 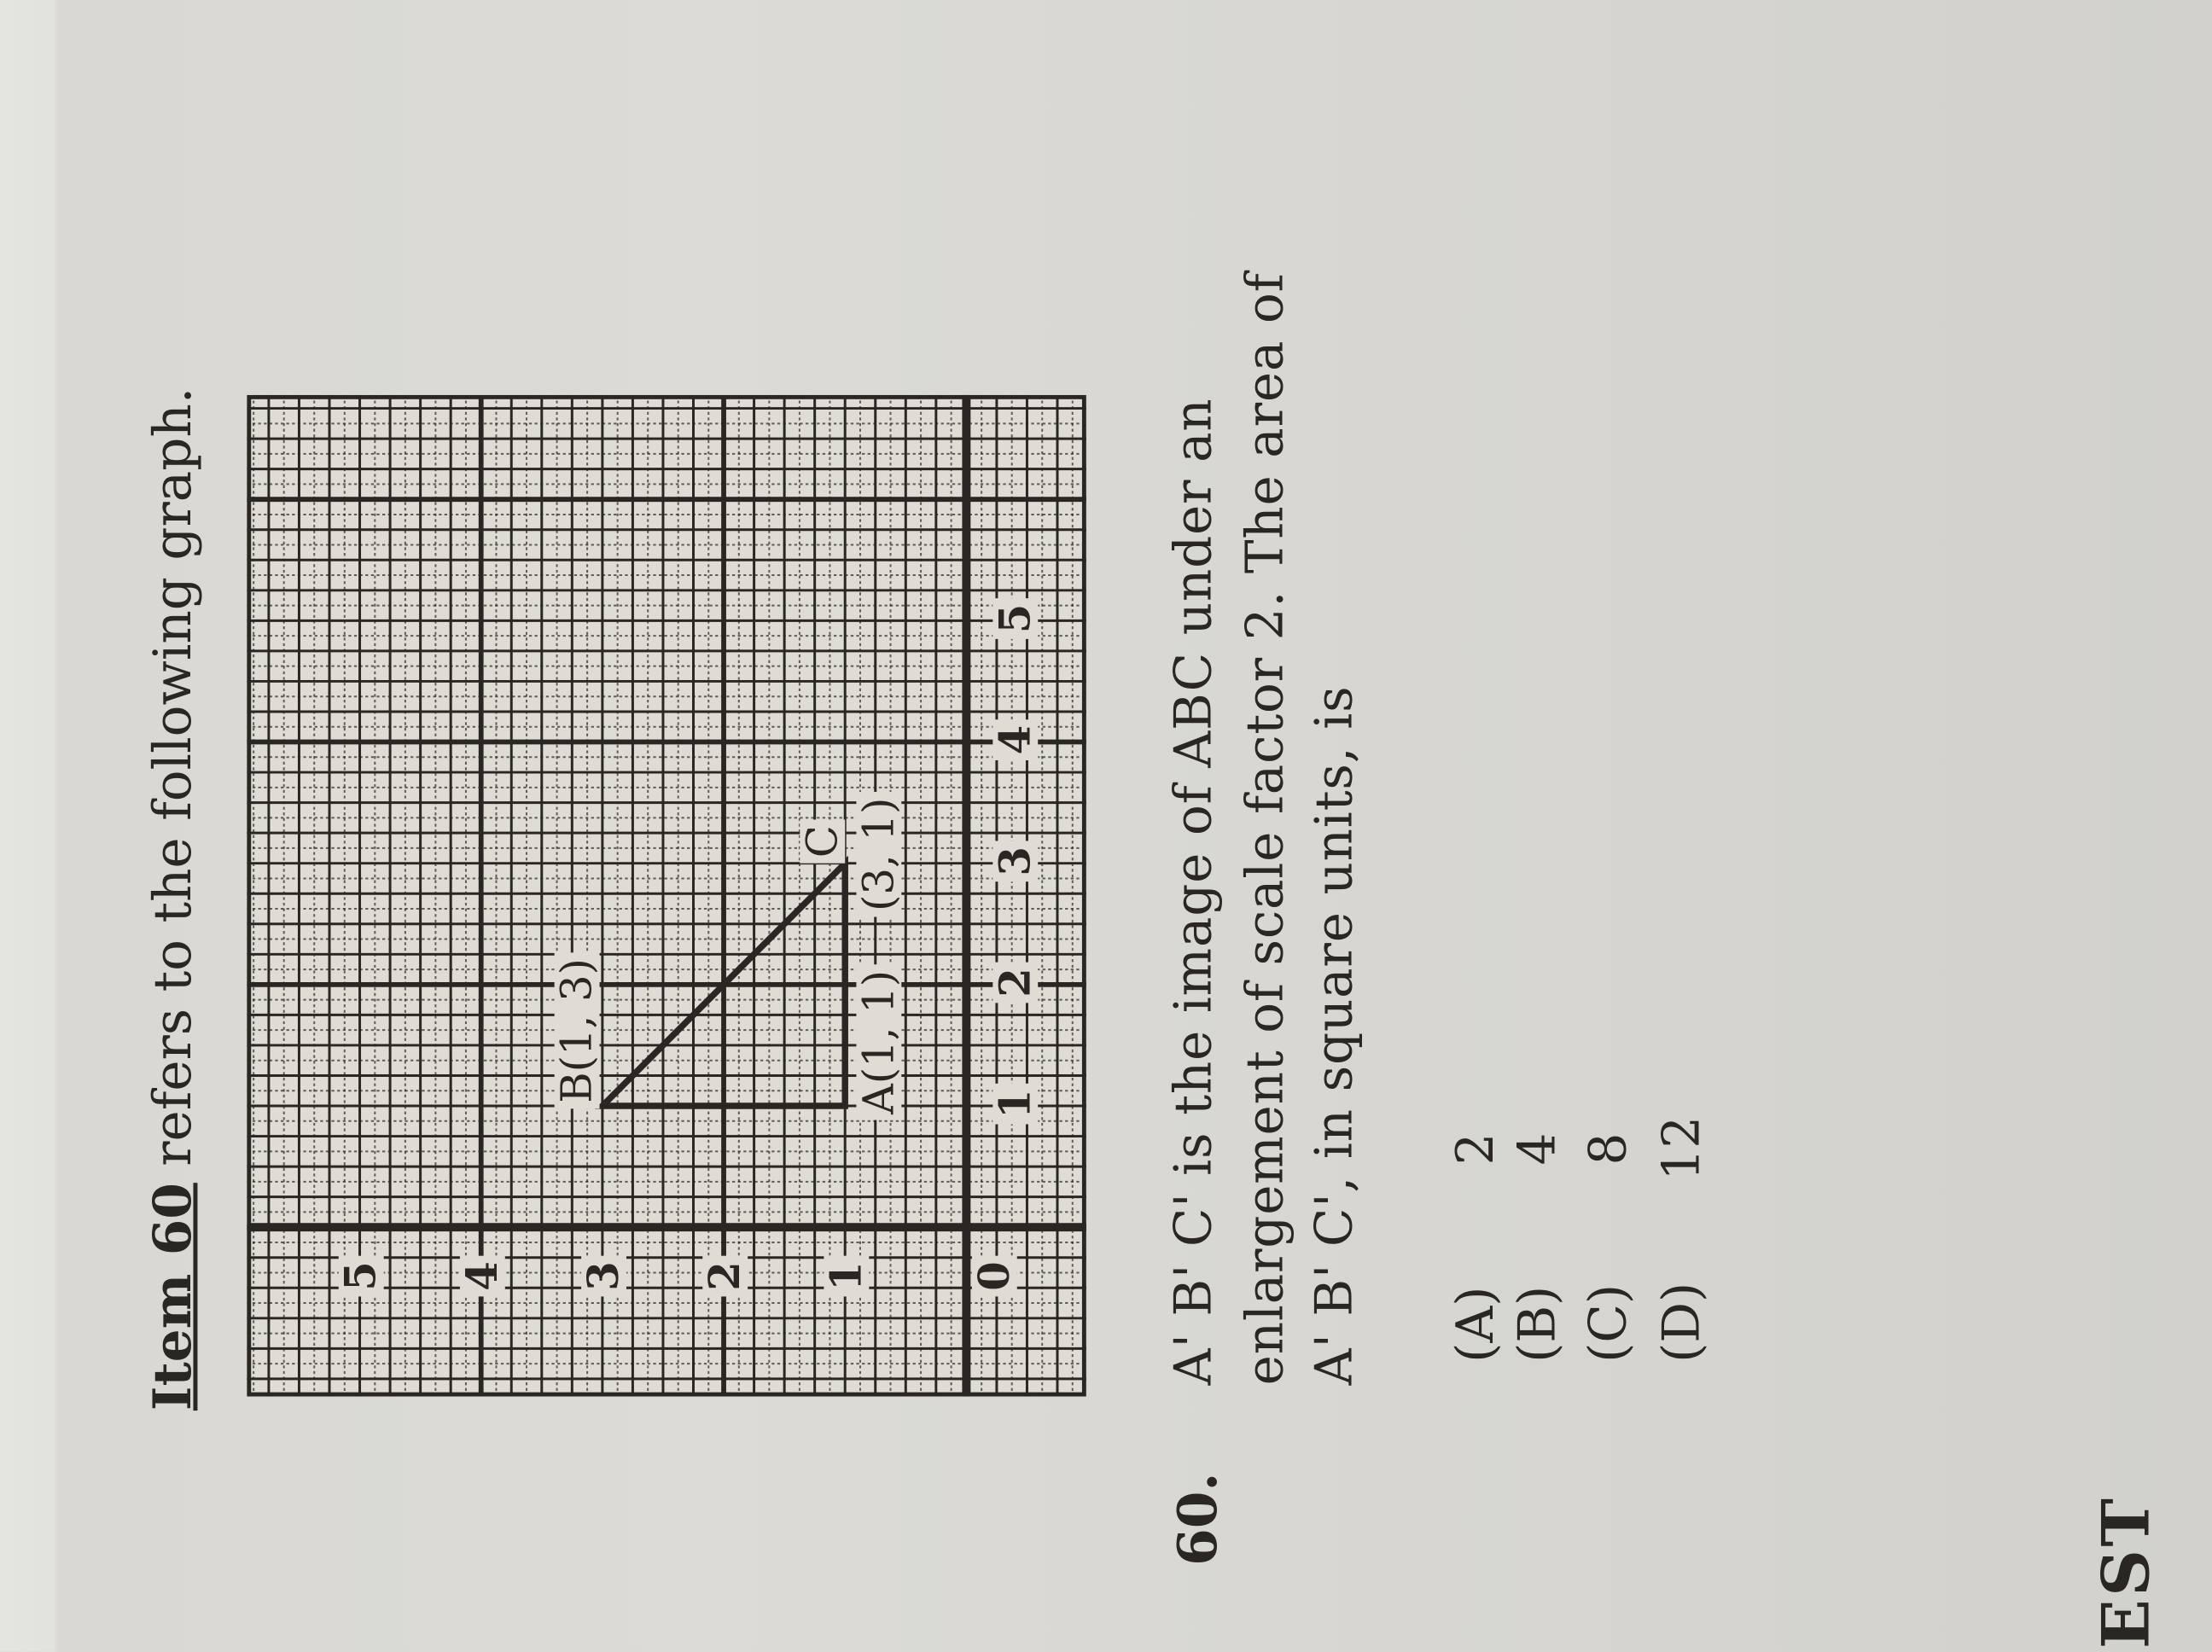 I want to click on x-tick-label: 2, so click(x=1014, y=983).